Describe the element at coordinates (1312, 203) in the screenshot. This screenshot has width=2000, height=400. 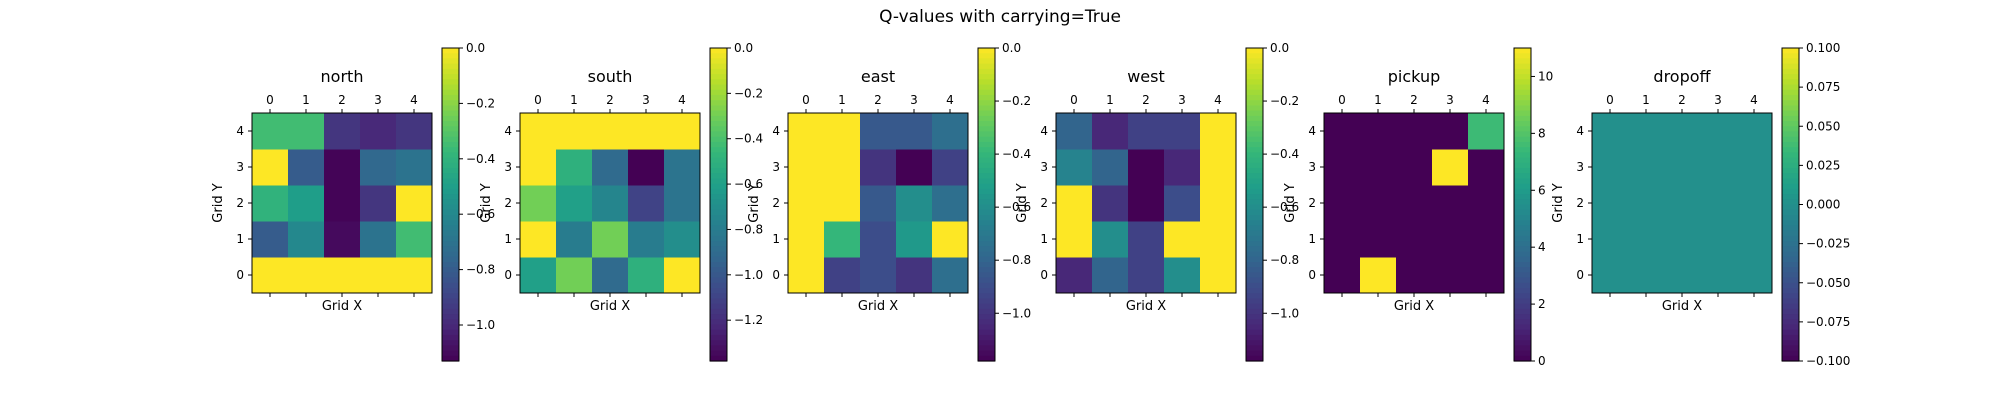
I see `y-tick-label: 2` at that location.